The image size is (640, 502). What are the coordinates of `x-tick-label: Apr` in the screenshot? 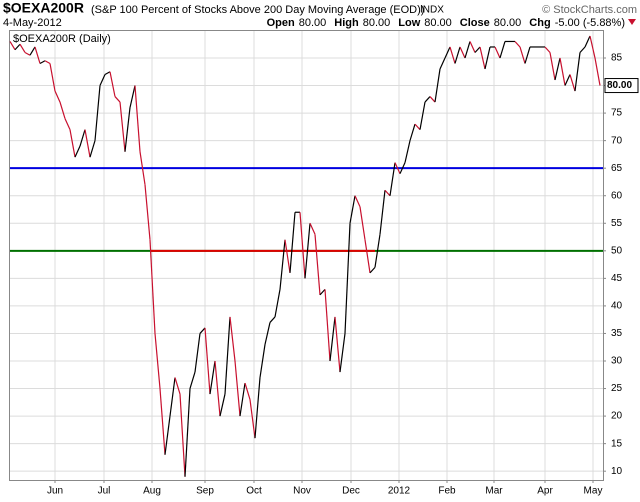 It's located at (545, 491).